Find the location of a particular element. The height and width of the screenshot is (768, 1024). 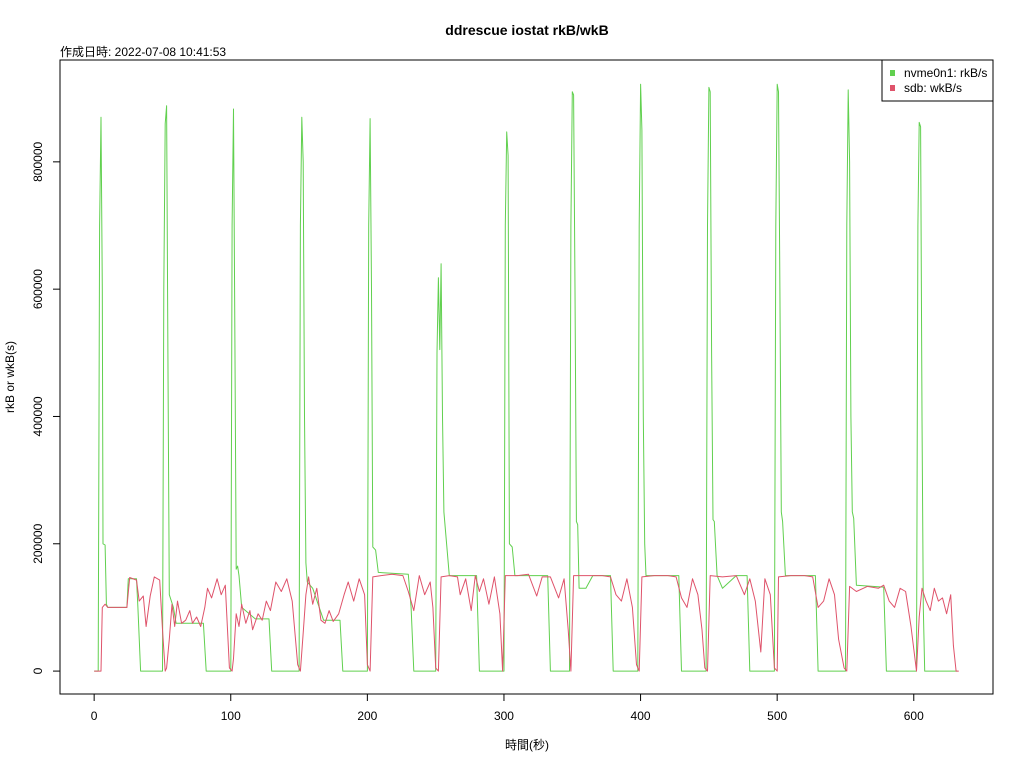

x-tick-label: 200 is located at coordinates (367, 716).